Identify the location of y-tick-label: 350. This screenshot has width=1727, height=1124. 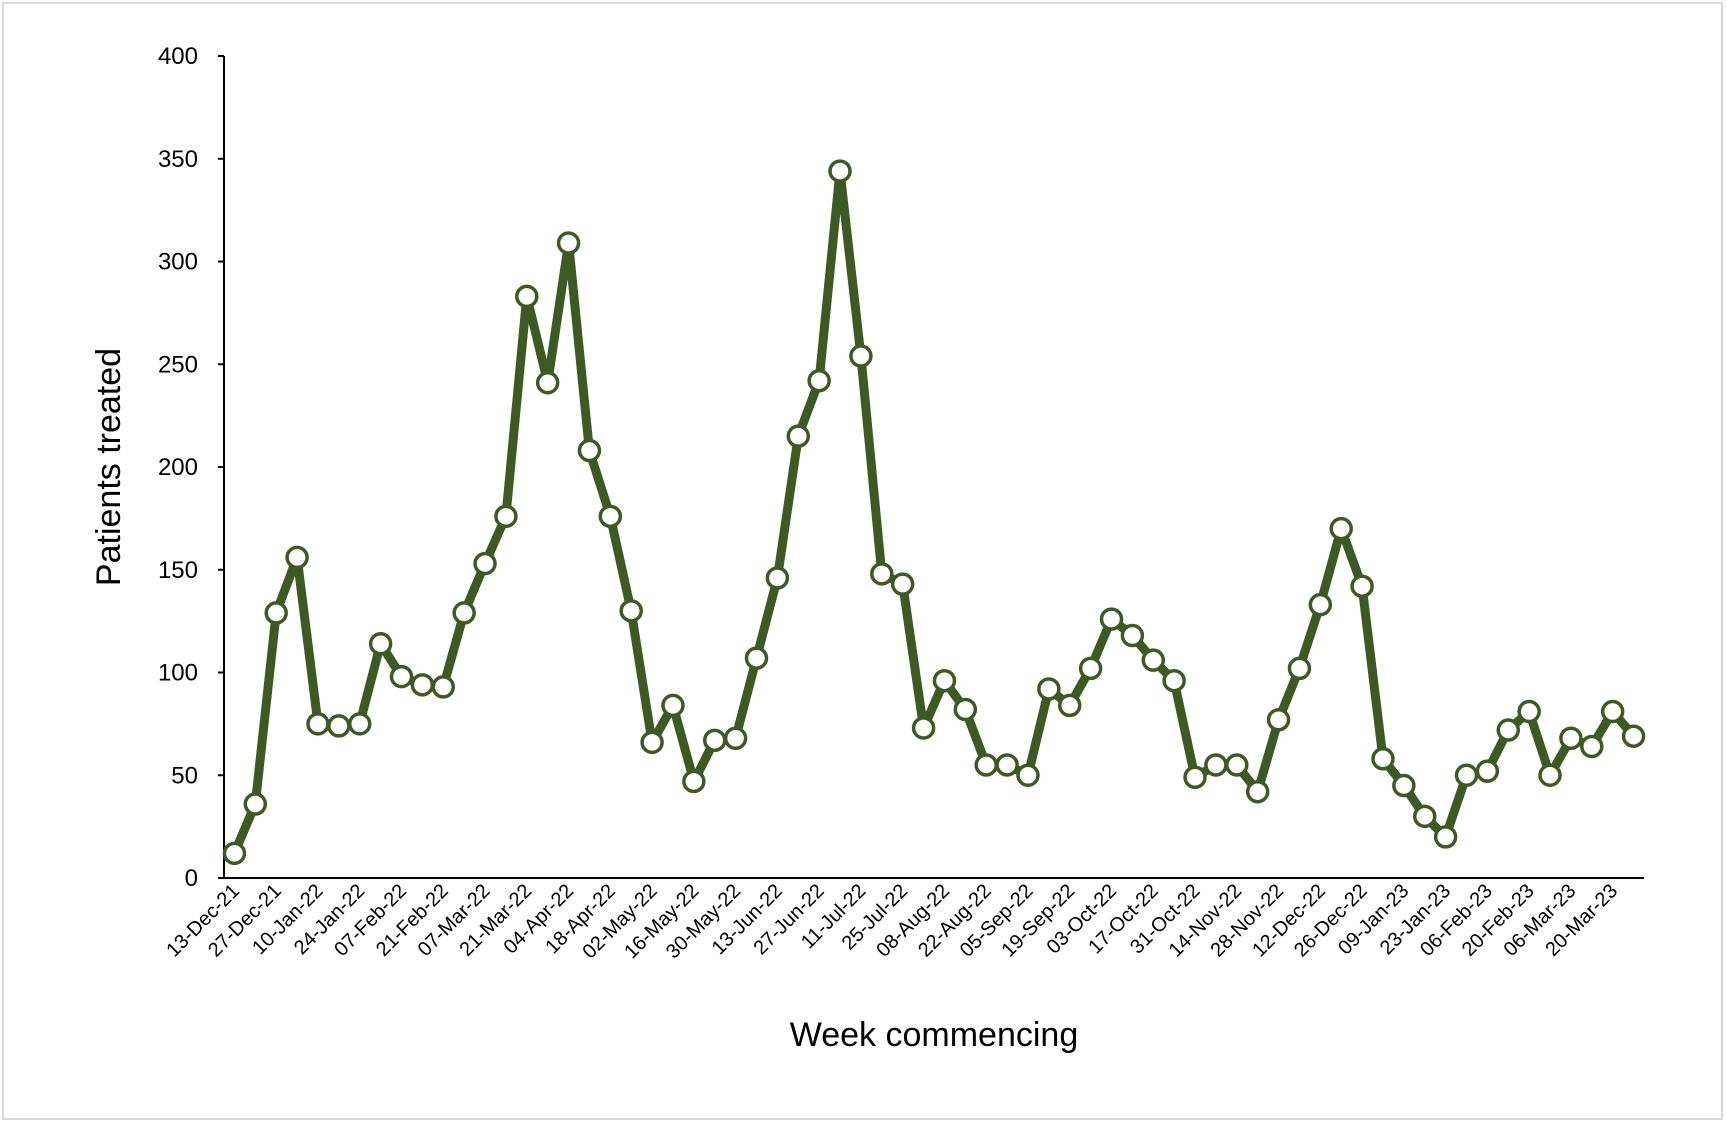
(178, 159).